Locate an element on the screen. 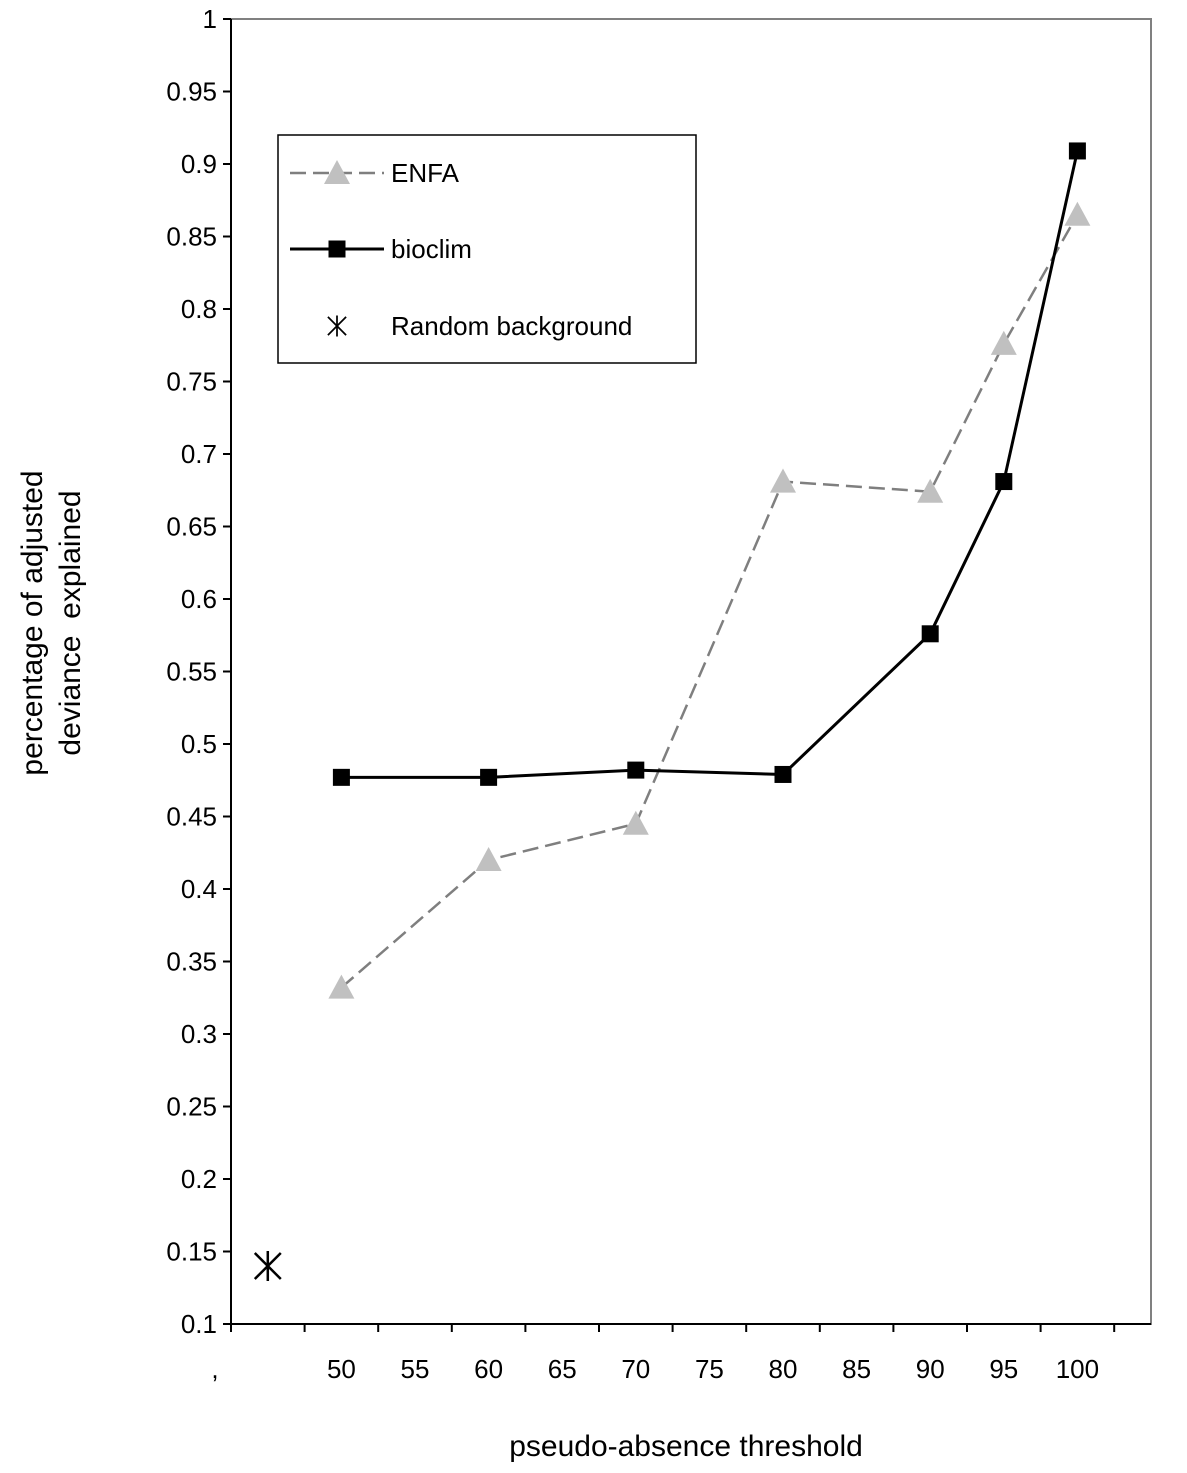  legend-label: bioclim is located at coordinates (431, 249).